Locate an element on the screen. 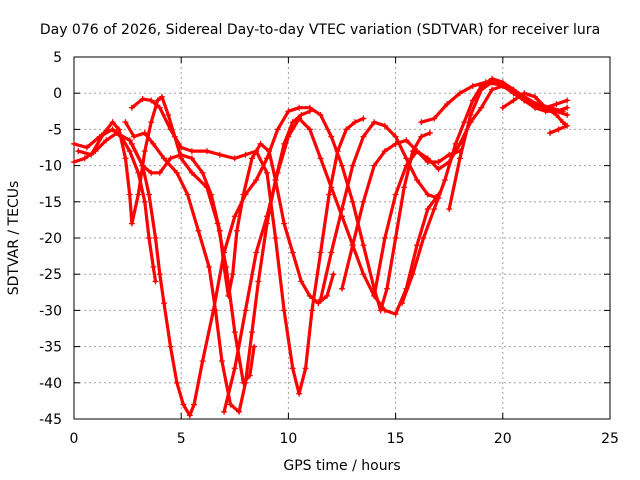  x-tick-label: 5 is located at coordinates (181, 439).